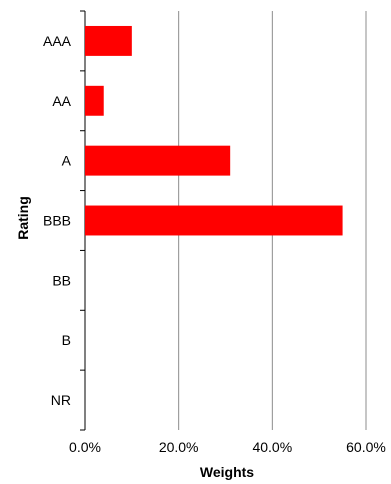 The height and width of the screenshot is (484, 391). Describe the element at coordinates (179, 447) in the screenshot. I see `x-tick-label: 20.0%` at that location.